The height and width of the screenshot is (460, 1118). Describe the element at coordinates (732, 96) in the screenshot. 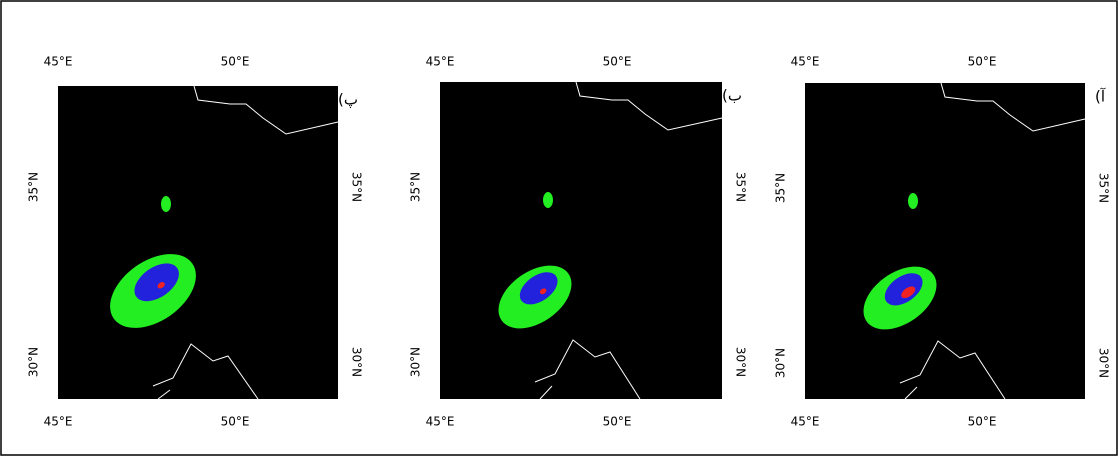

I see `panel-label: (ب` at that location.